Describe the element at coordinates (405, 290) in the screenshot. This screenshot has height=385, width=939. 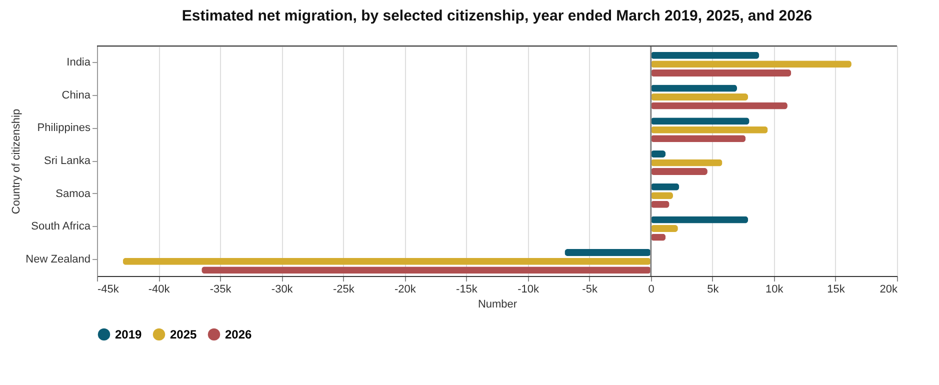
I see `x-tick-label: -20k` at that location.